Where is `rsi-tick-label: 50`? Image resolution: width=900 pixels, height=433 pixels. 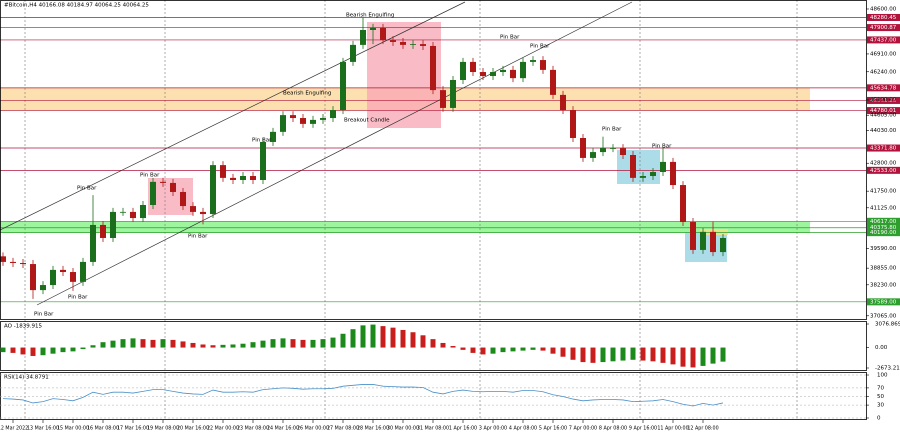
rsi-tick-label: 50 is located at coordinates (880, 397).